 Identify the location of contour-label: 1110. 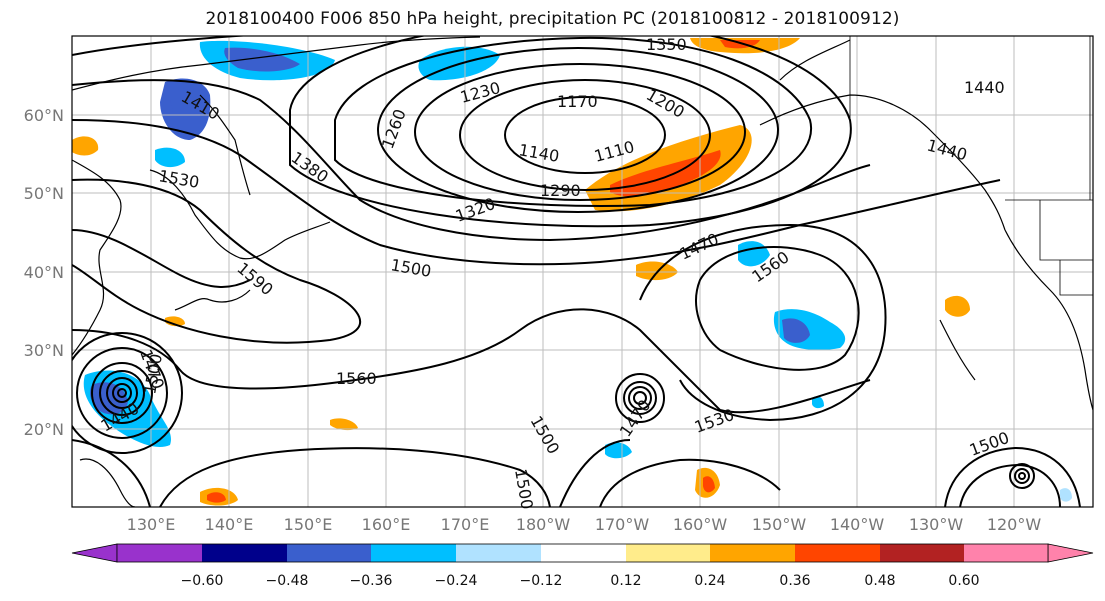
(614, 151).